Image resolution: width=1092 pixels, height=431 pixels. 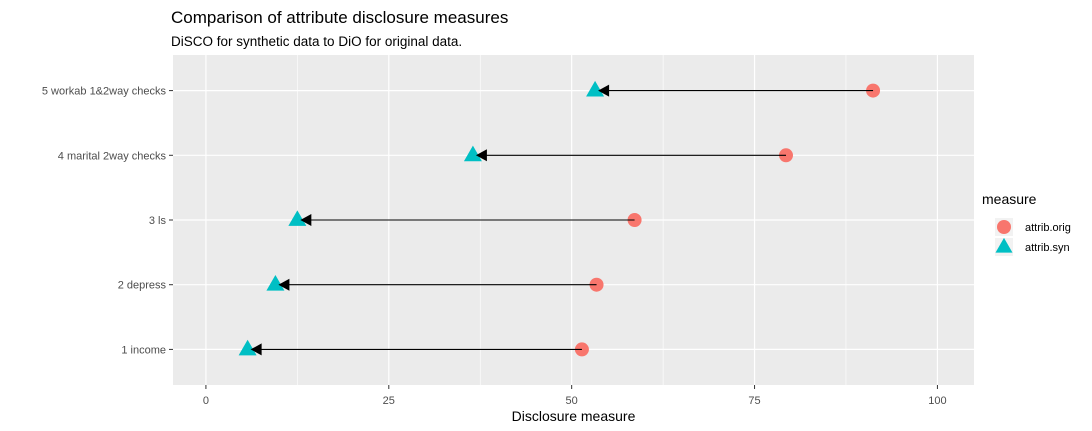 I want to click on y-tick-label: 1 income, so click(x=143, y=350).